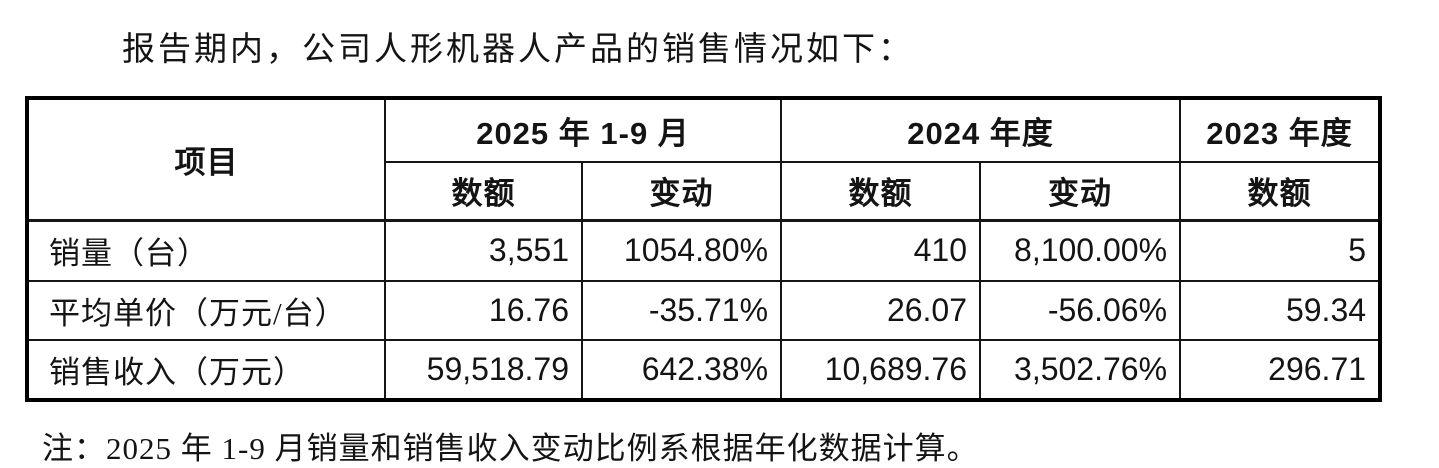  I want to click on cell-2023-amount: 59.34, so click(1280, 310).